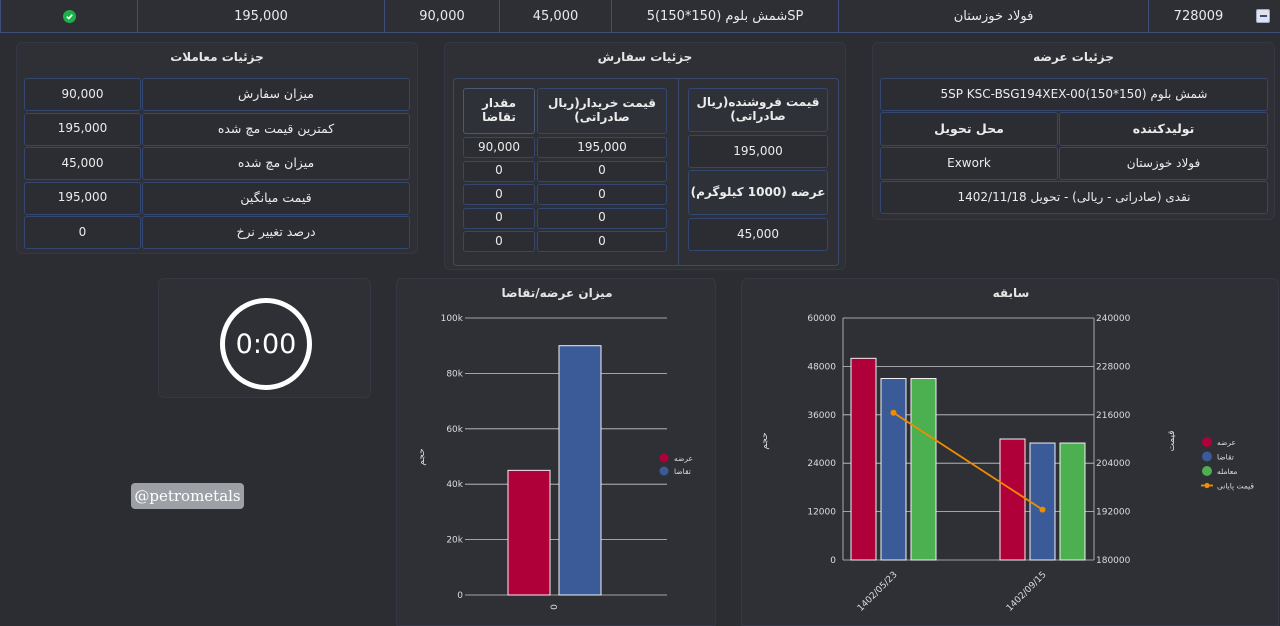 This screenshot has height=626, width=1280. I want to click on y-tick-label: 20k, so click(454, 541).